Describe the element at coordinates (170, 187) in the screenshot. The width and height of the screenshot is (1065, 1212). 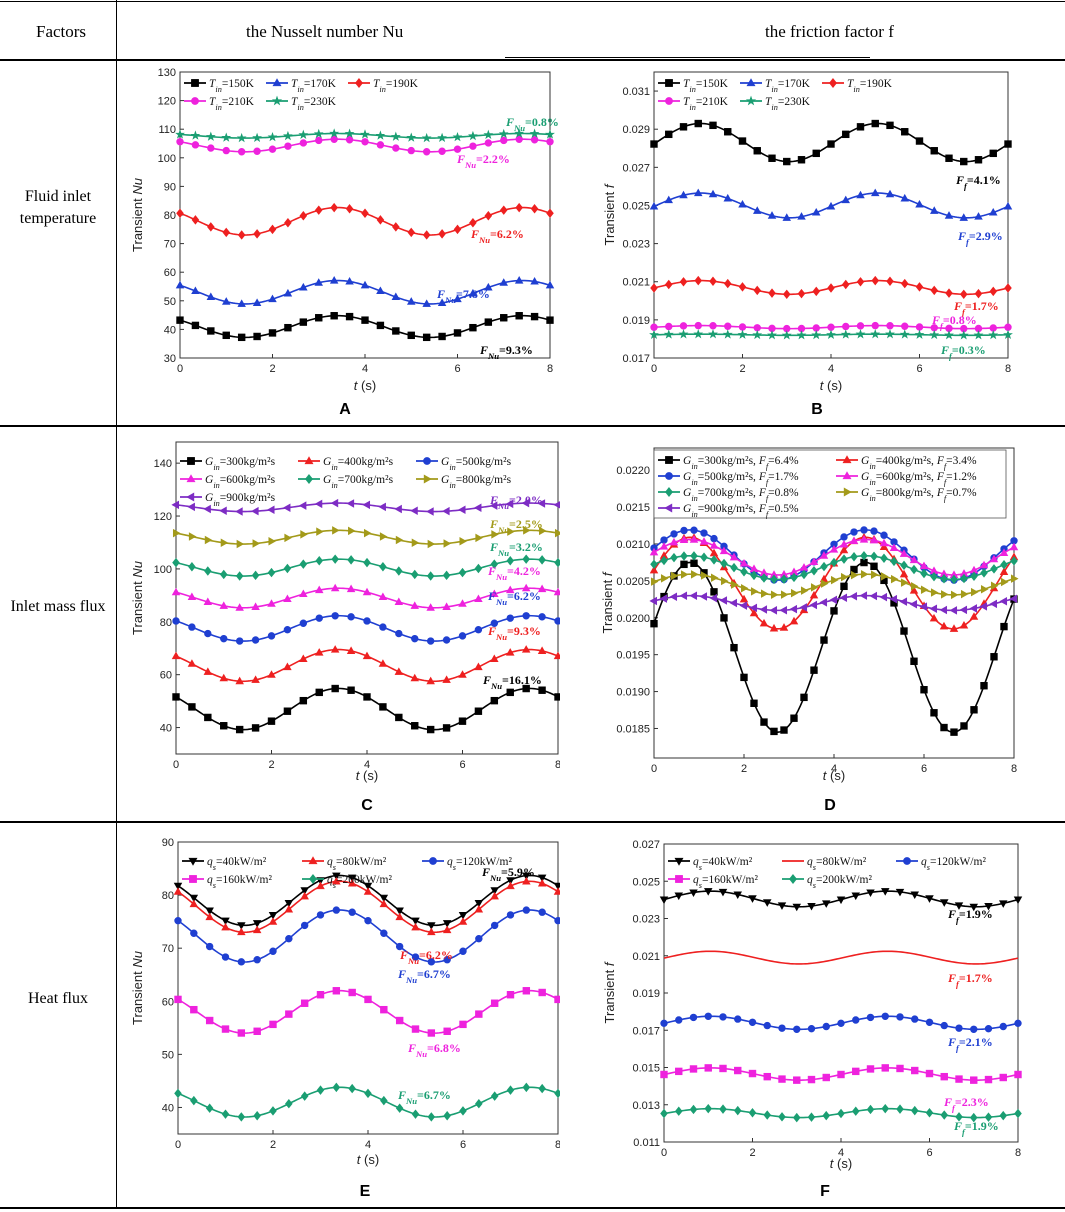
I see `chart-a-ytick-label: 90` at that location.